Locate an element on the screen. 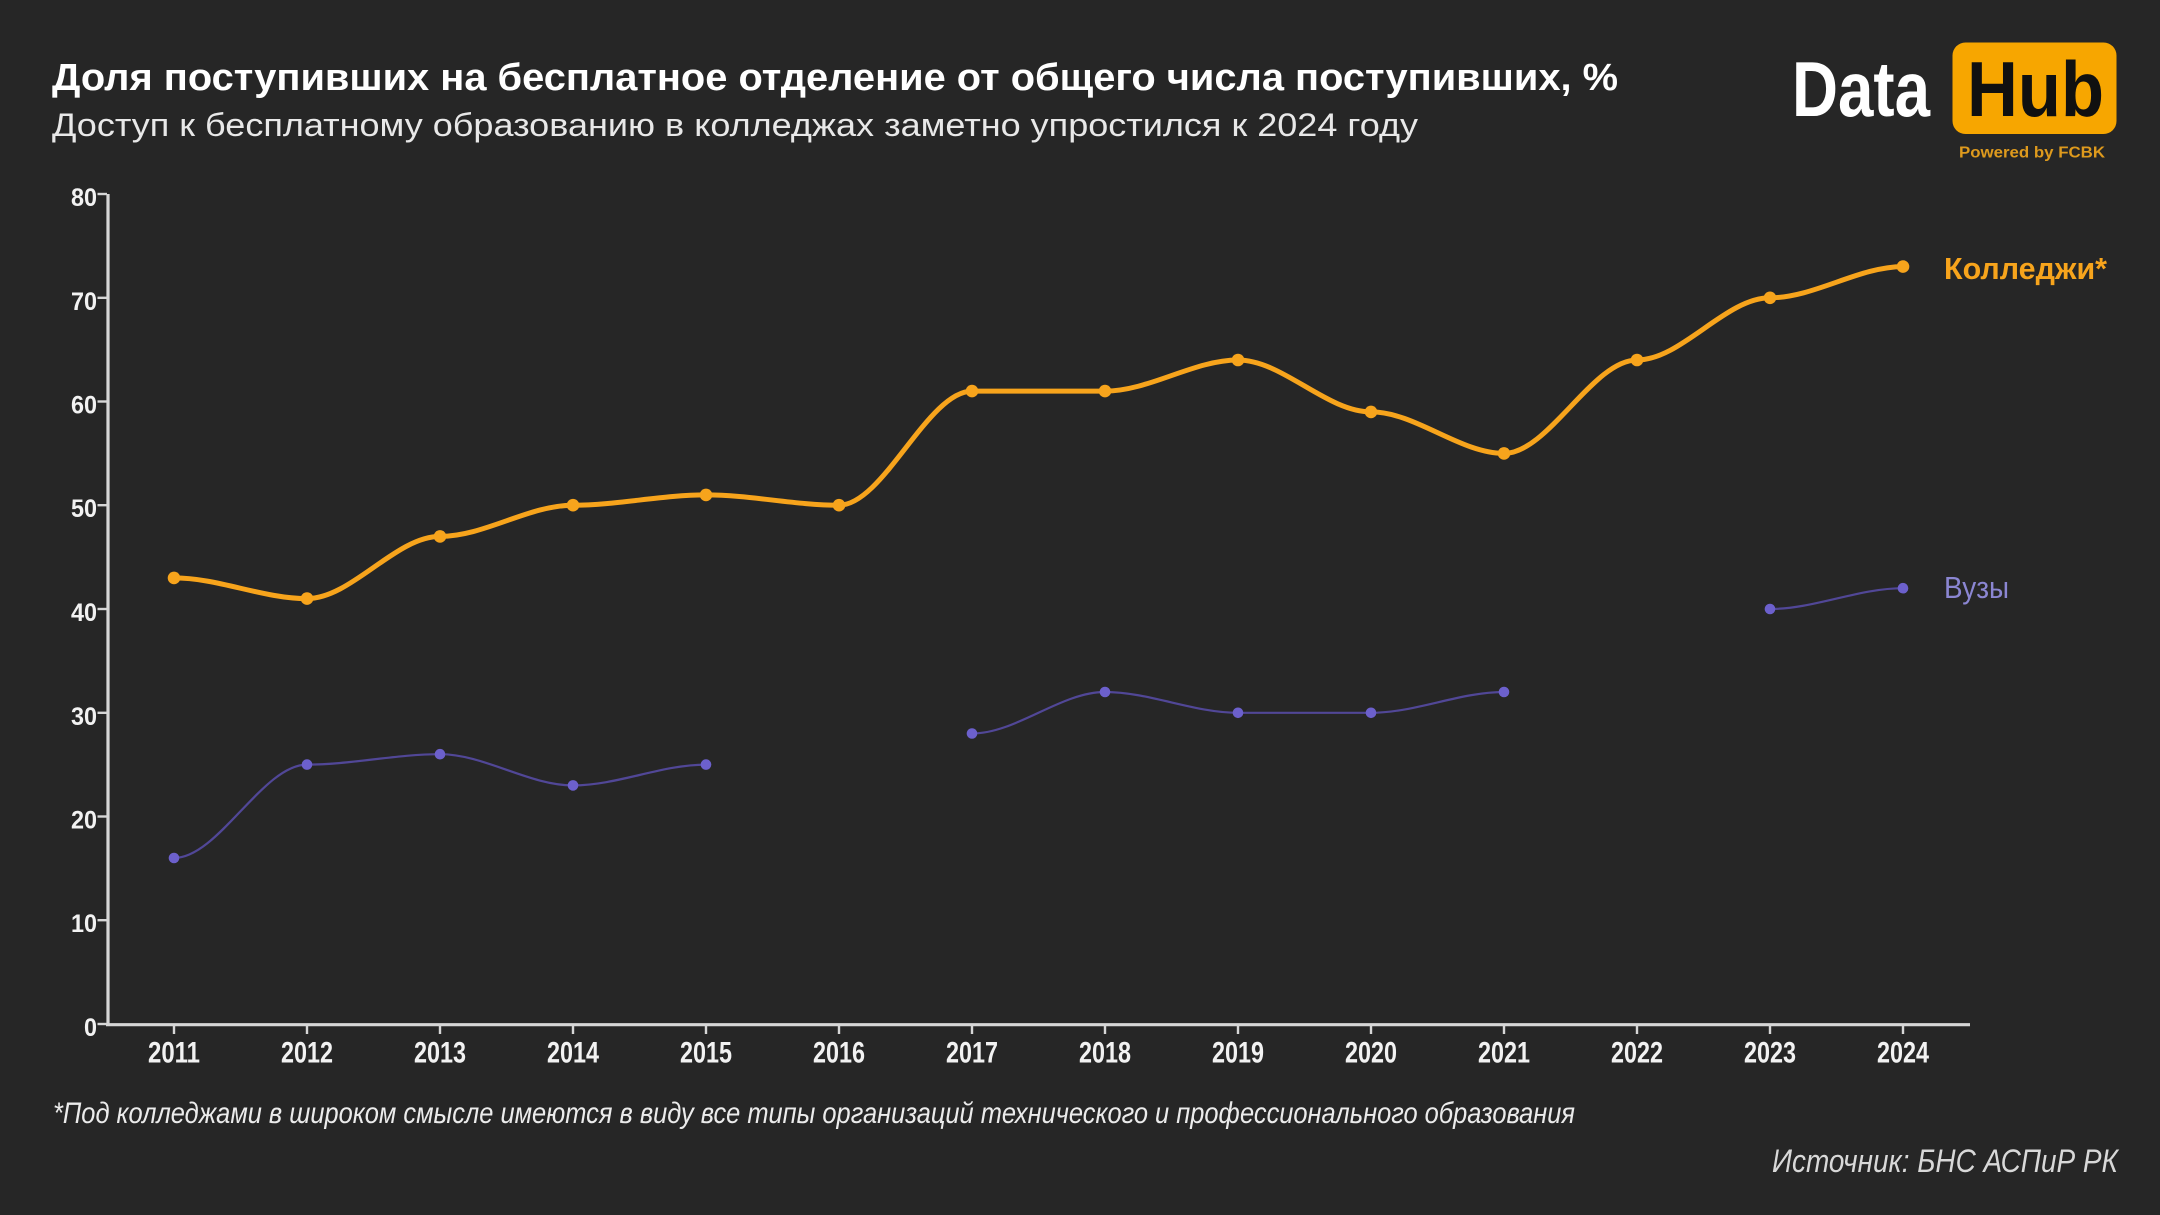 Image resolution: width=2160 pixels, height=1215 pixels. svg-text: 30 is located at coordinates (84, 717).